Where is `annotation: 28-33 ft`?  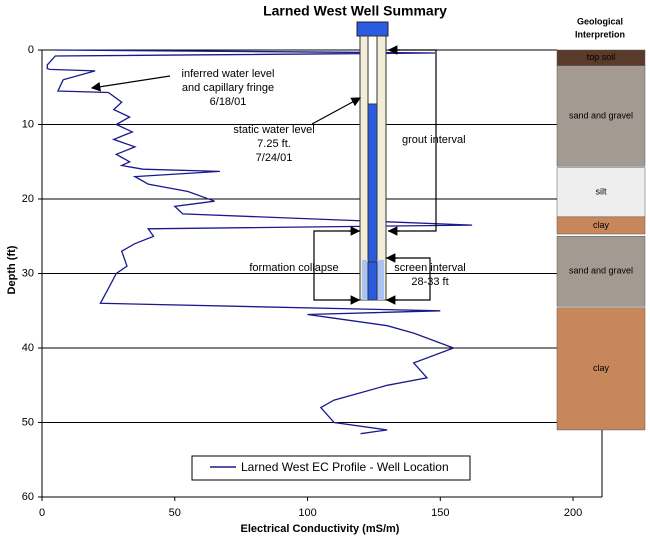 annotation: 28-33 ft is located at coordinates (429, 282).